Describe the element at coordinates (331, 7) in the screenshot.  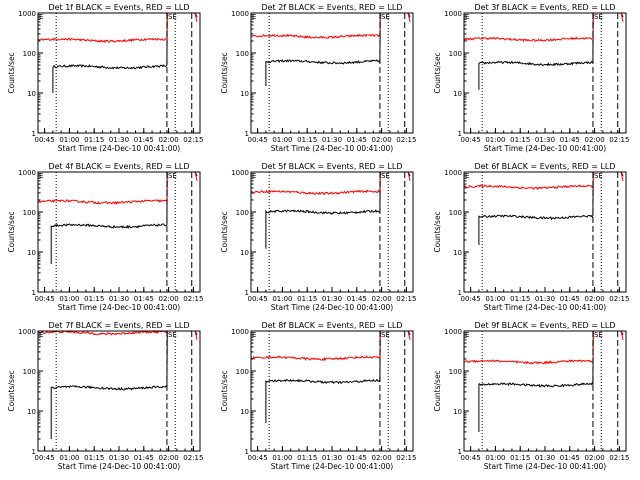
I see `chart-title: Det 2f BLACK = Events, RED = LLD` at that location.